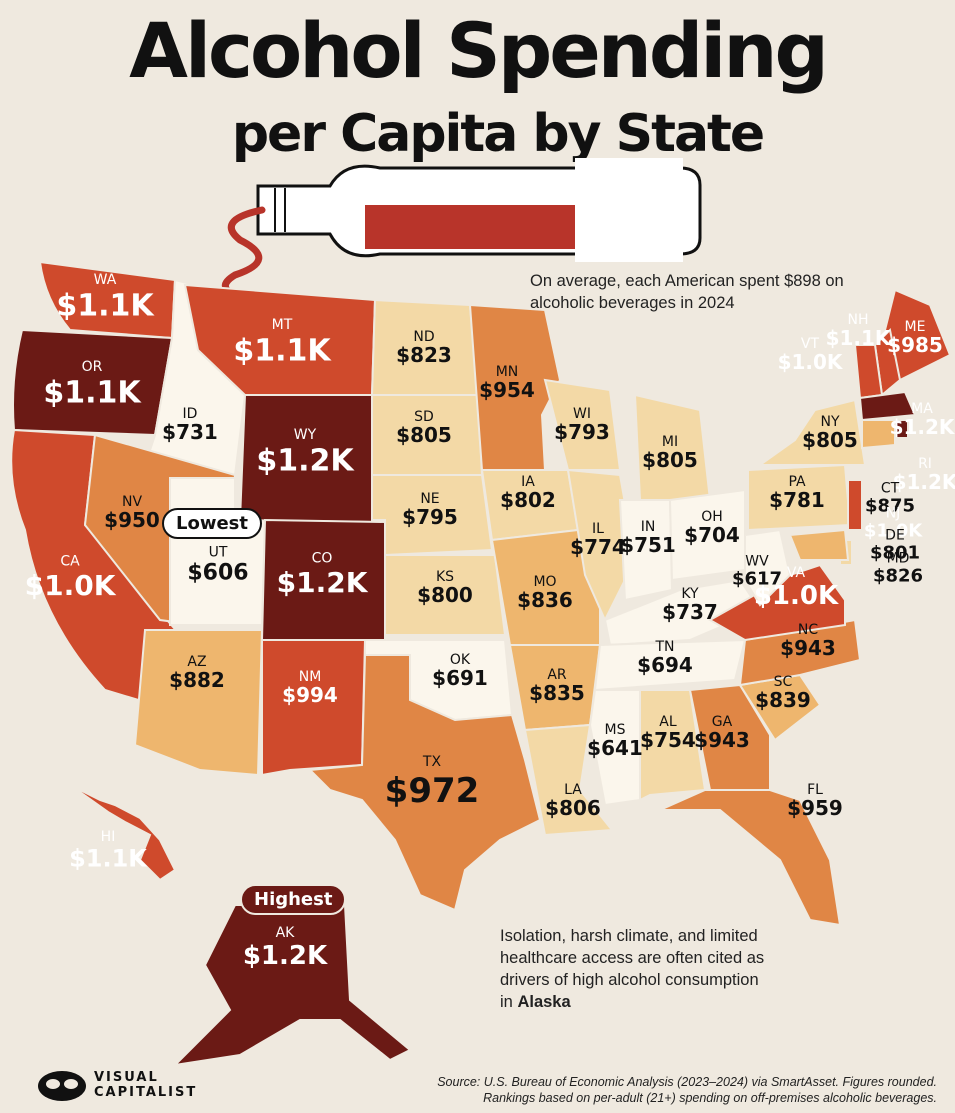 Image resolution: width=955 pixels, height=1113 pixels. What do you see at coordinates (322, 558) in the screenshot?
I see `state-abbr-co: CO` at bounding box center [322, 558].